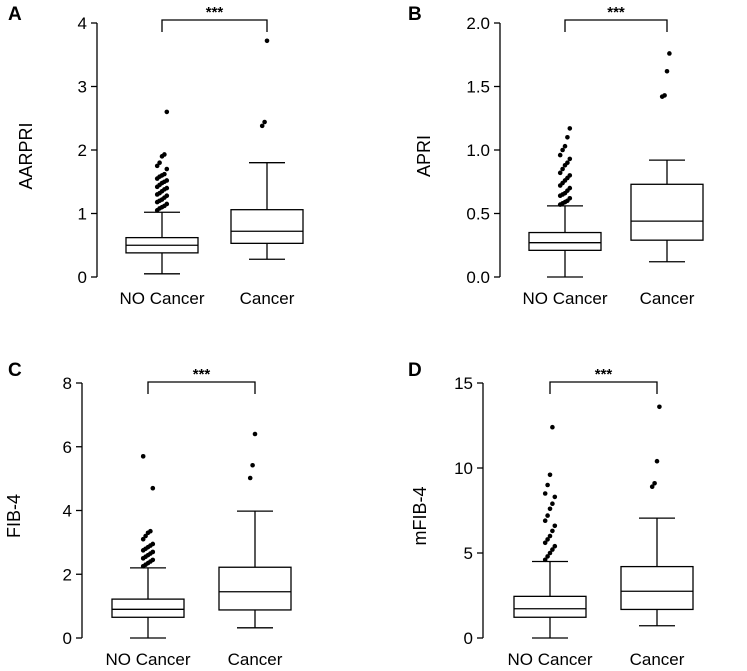  Describe the element at coordinates (478, 277) in the screenshot. I see `y-tick-label: 0.0` at that location.